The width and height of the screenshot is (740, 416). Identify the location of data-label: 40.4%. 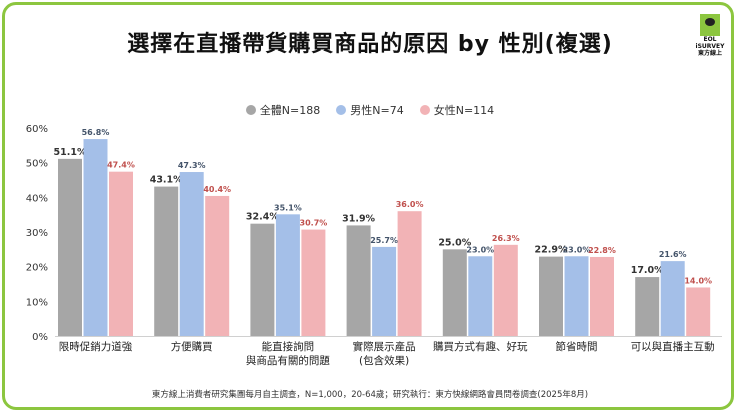
(217, 189).